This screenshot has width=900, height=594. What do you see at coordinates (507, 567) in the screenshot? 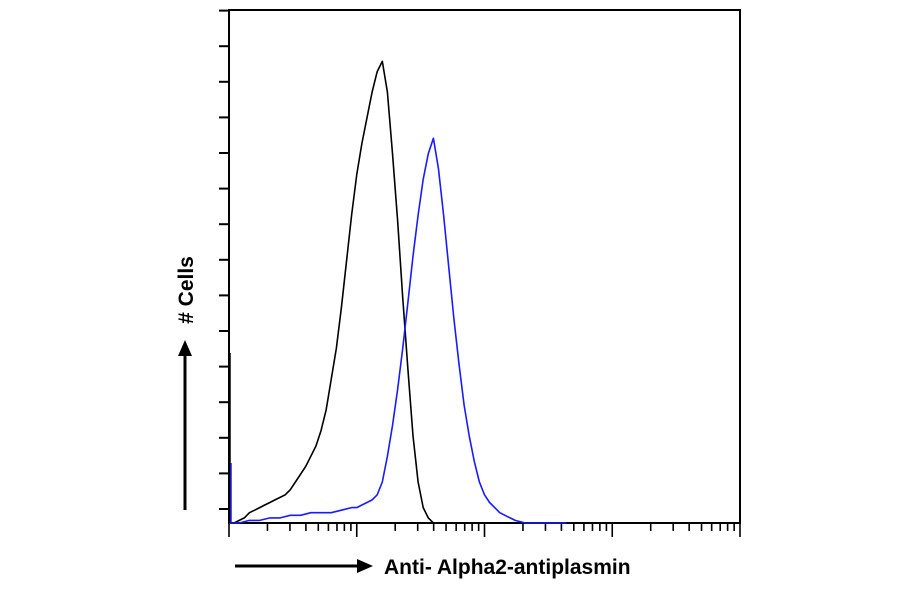
I see `x-axis-label: Anti- Alpha2-antiplasmin` at bounding box center [507, 567].